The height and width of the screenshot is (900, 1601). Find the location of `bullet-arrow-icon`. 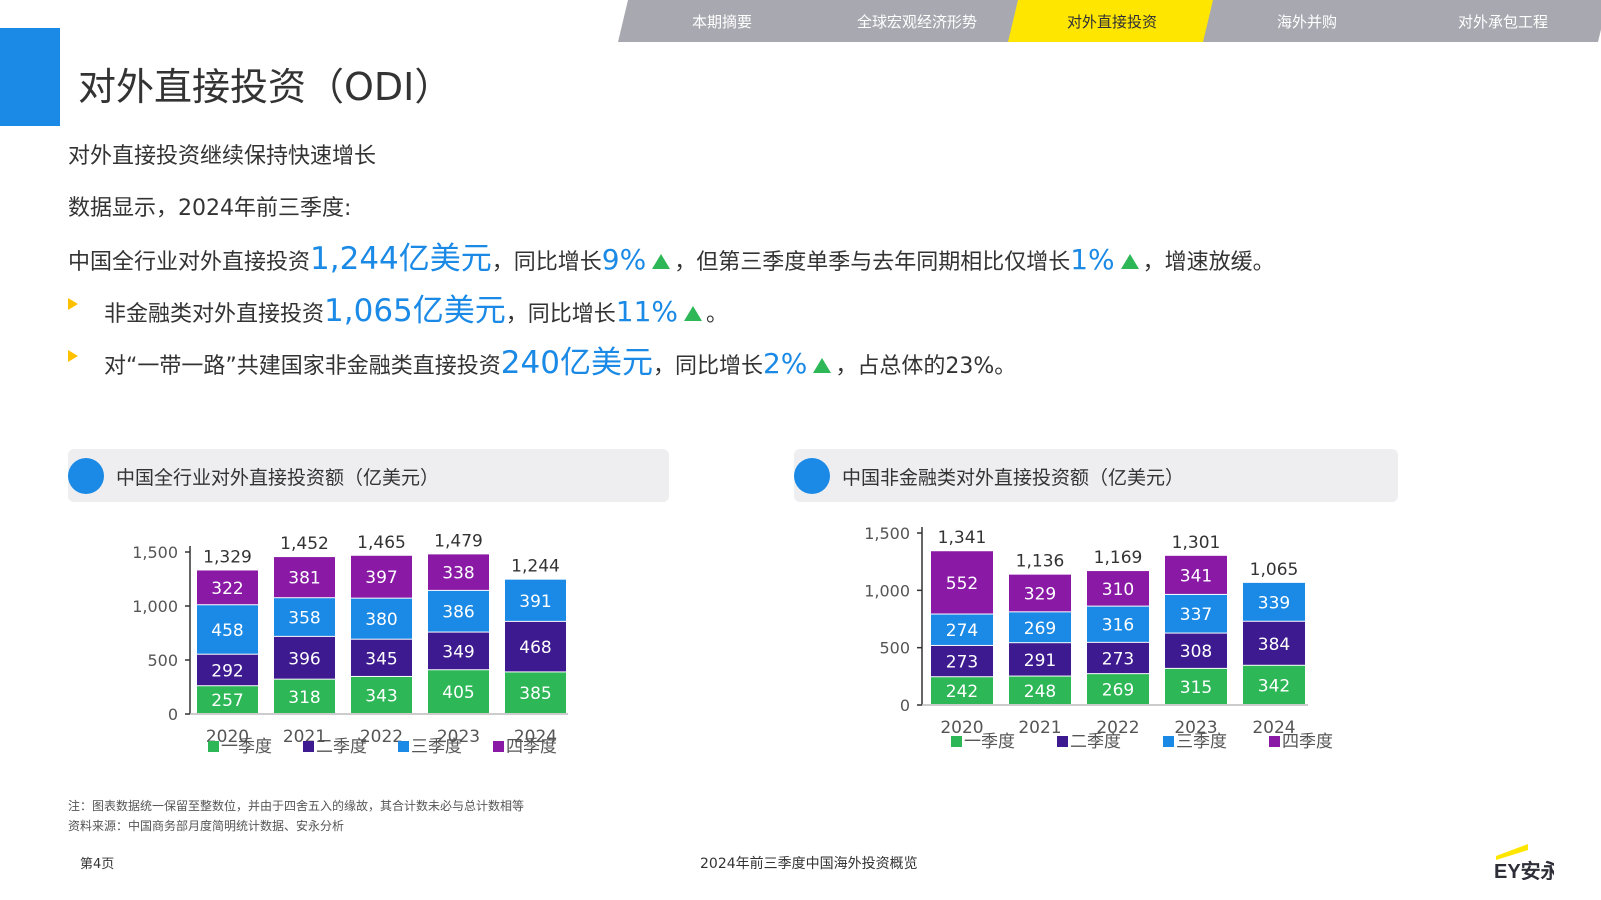

bullet-arrow-icon is located at coordinates (73, 304).